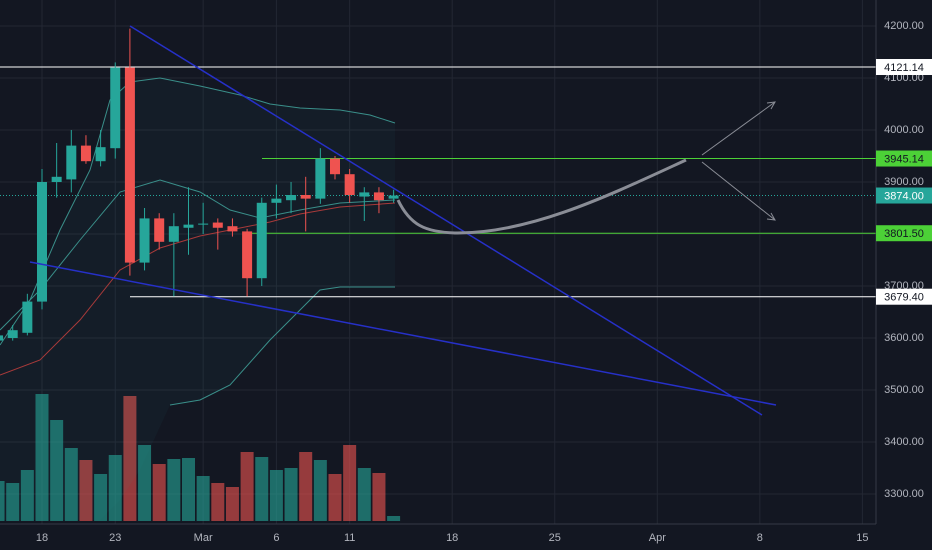 The image size is (932, 550). What do you see at coordinates (555, 538) in the screenshot?
I see `x-tick-label: 25` at bounding box center [555, 538].